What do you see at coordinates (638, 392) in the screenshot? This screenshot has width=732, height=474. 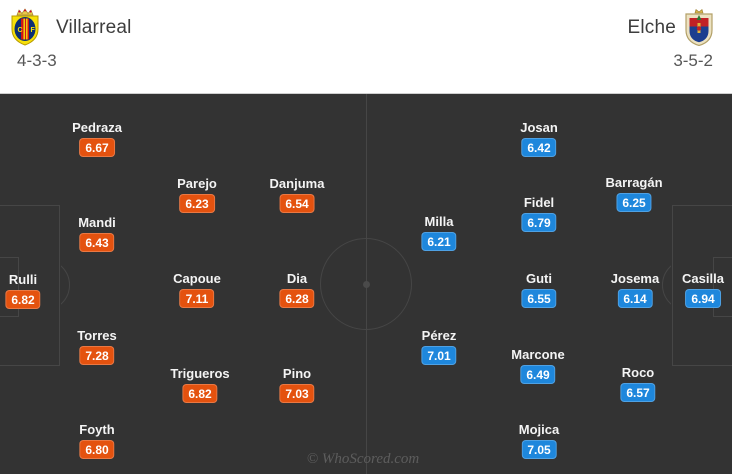 I see `player-rating-badge: 6.57` at bounding box center [638, 392].